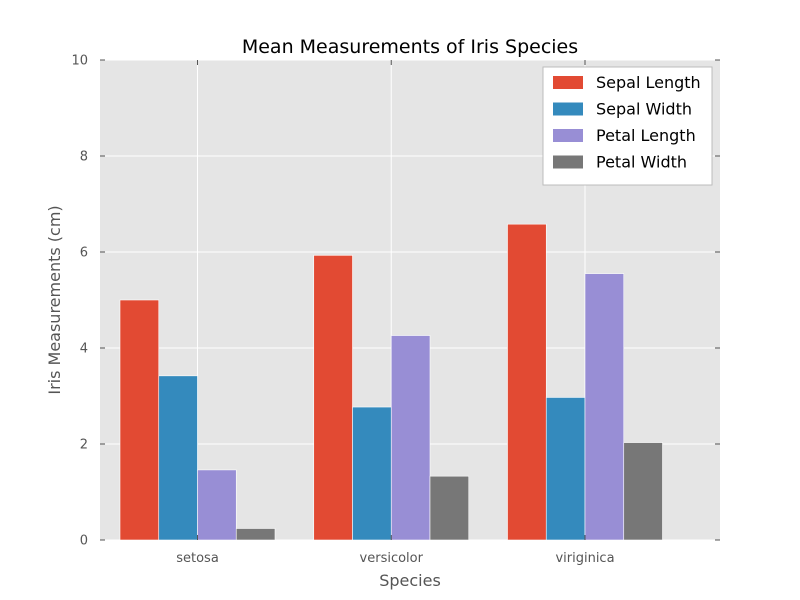 The height and width of the screenshot is (600, 800). What do you see at coordinates (84, 541) in the screenshot?
I see `y-tick-label: 0` at bounding box center [84, 541].